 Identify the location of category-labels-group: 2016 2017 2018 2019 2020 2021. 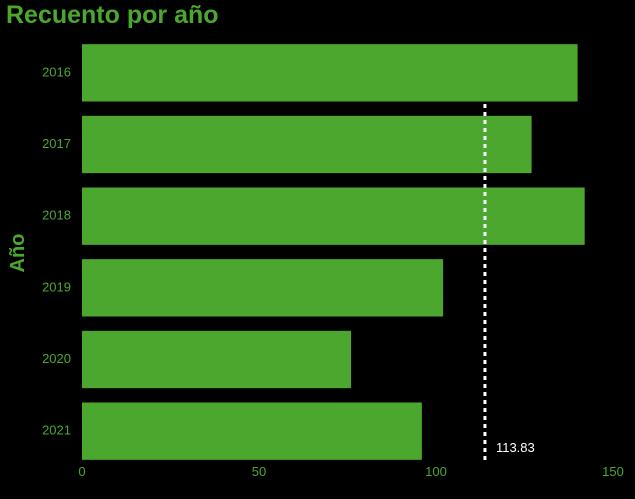
(56, 250).